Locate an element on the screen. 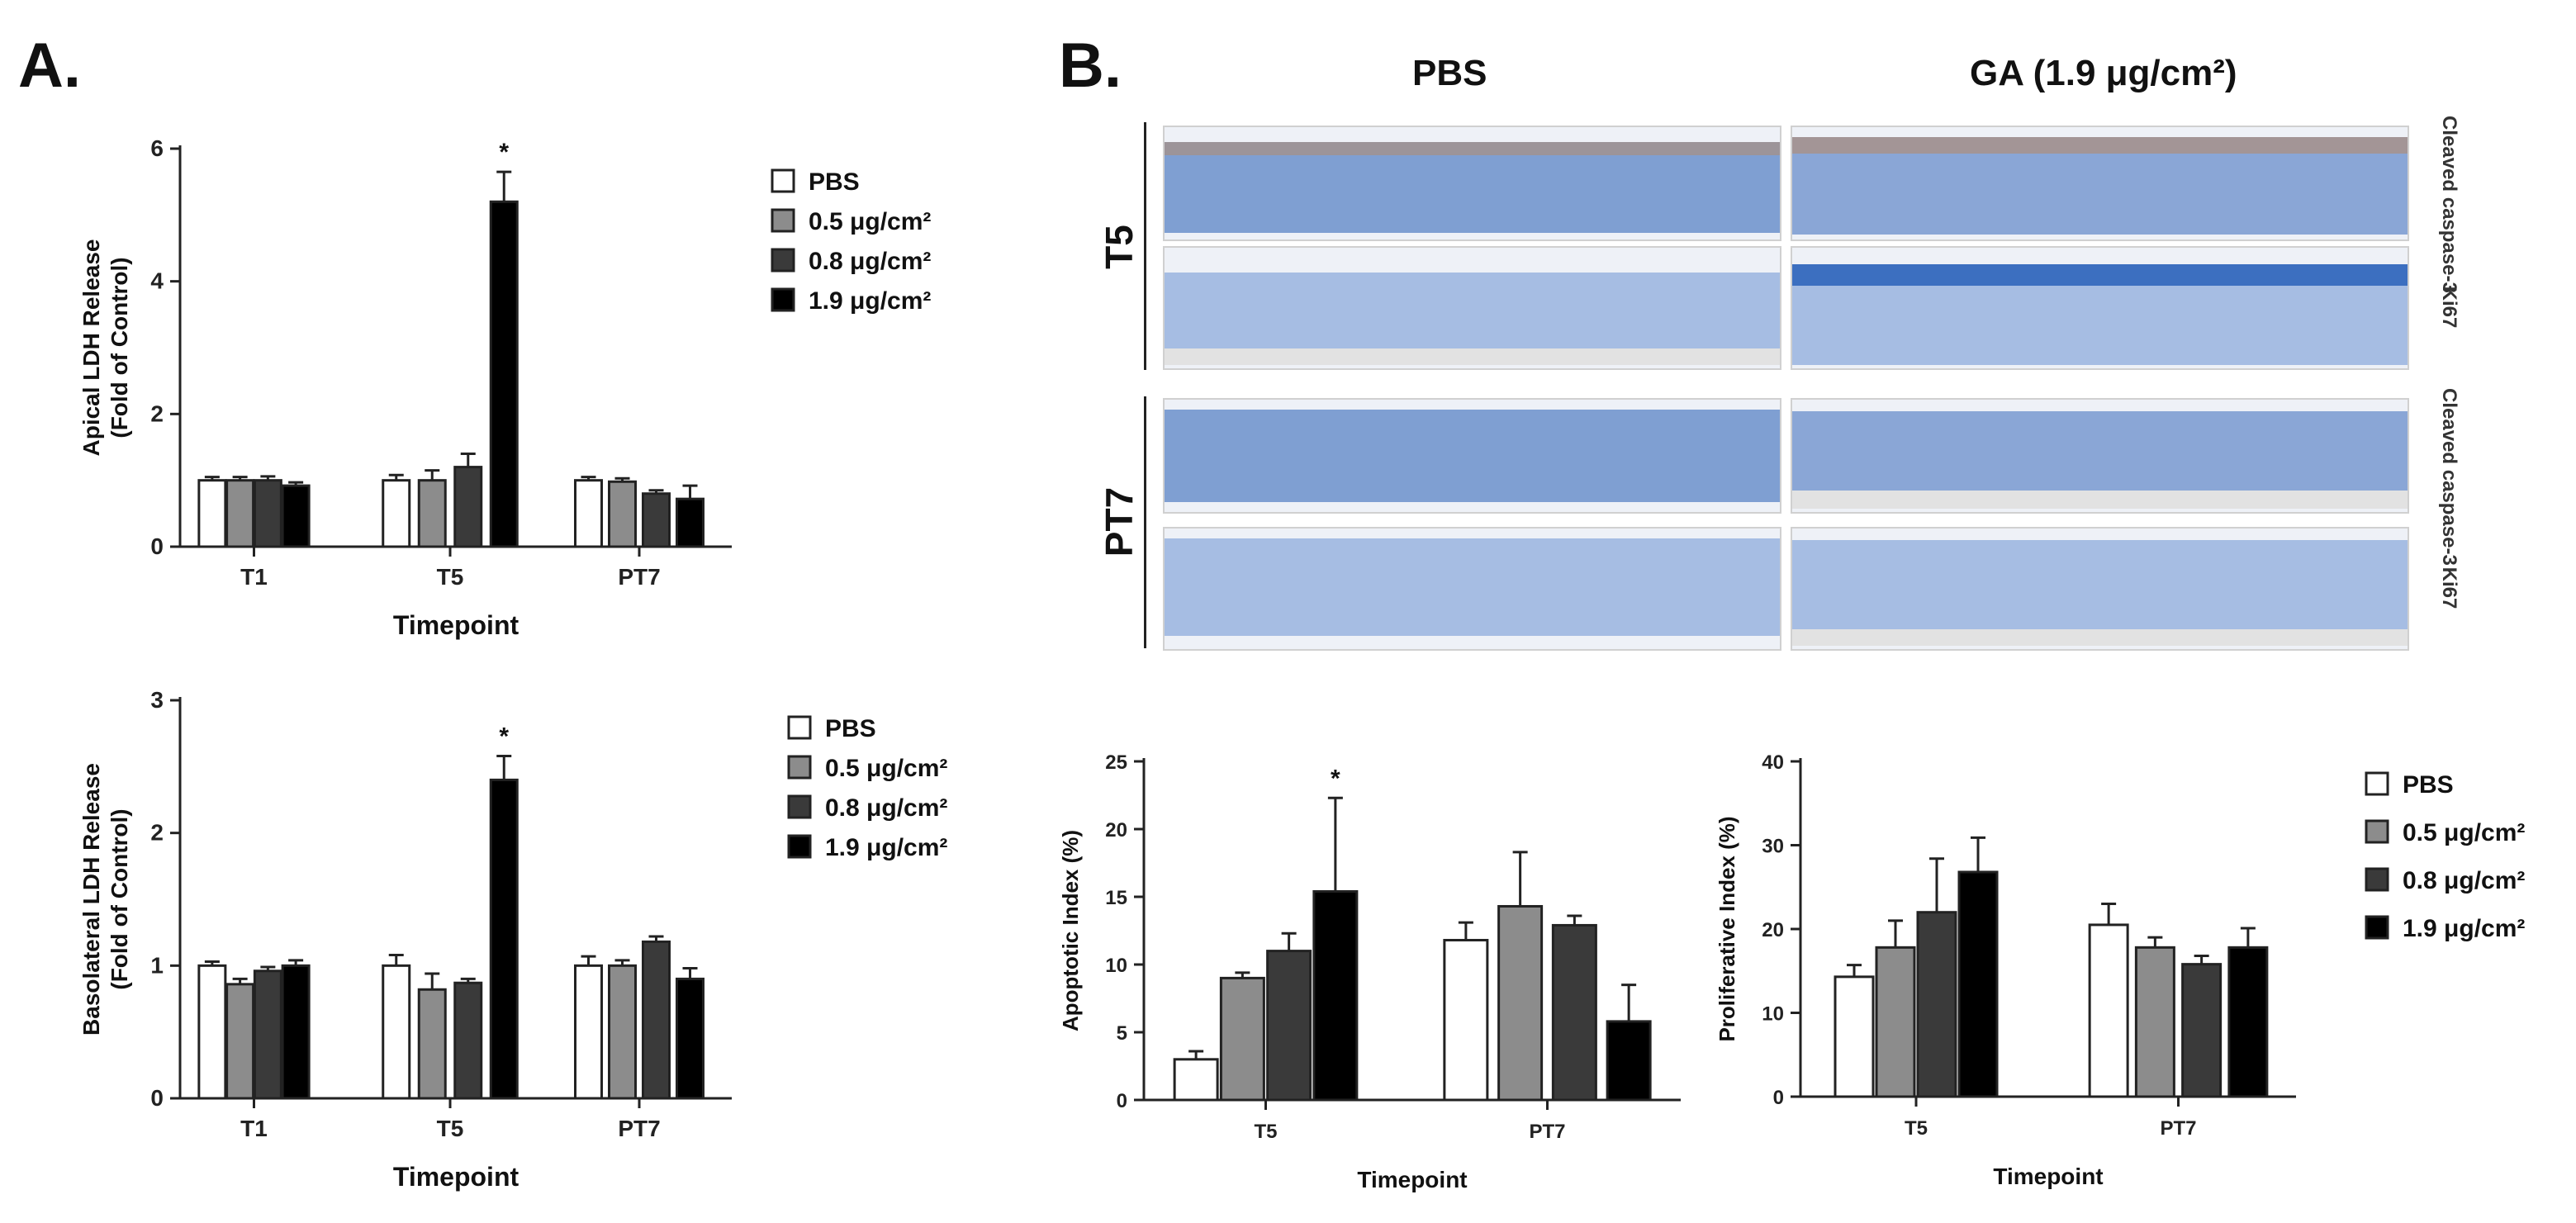 This screenshot has height=1223, width=2576. micrograph-pbs-pt7-ki67 is located at coordinates (1472, 589).